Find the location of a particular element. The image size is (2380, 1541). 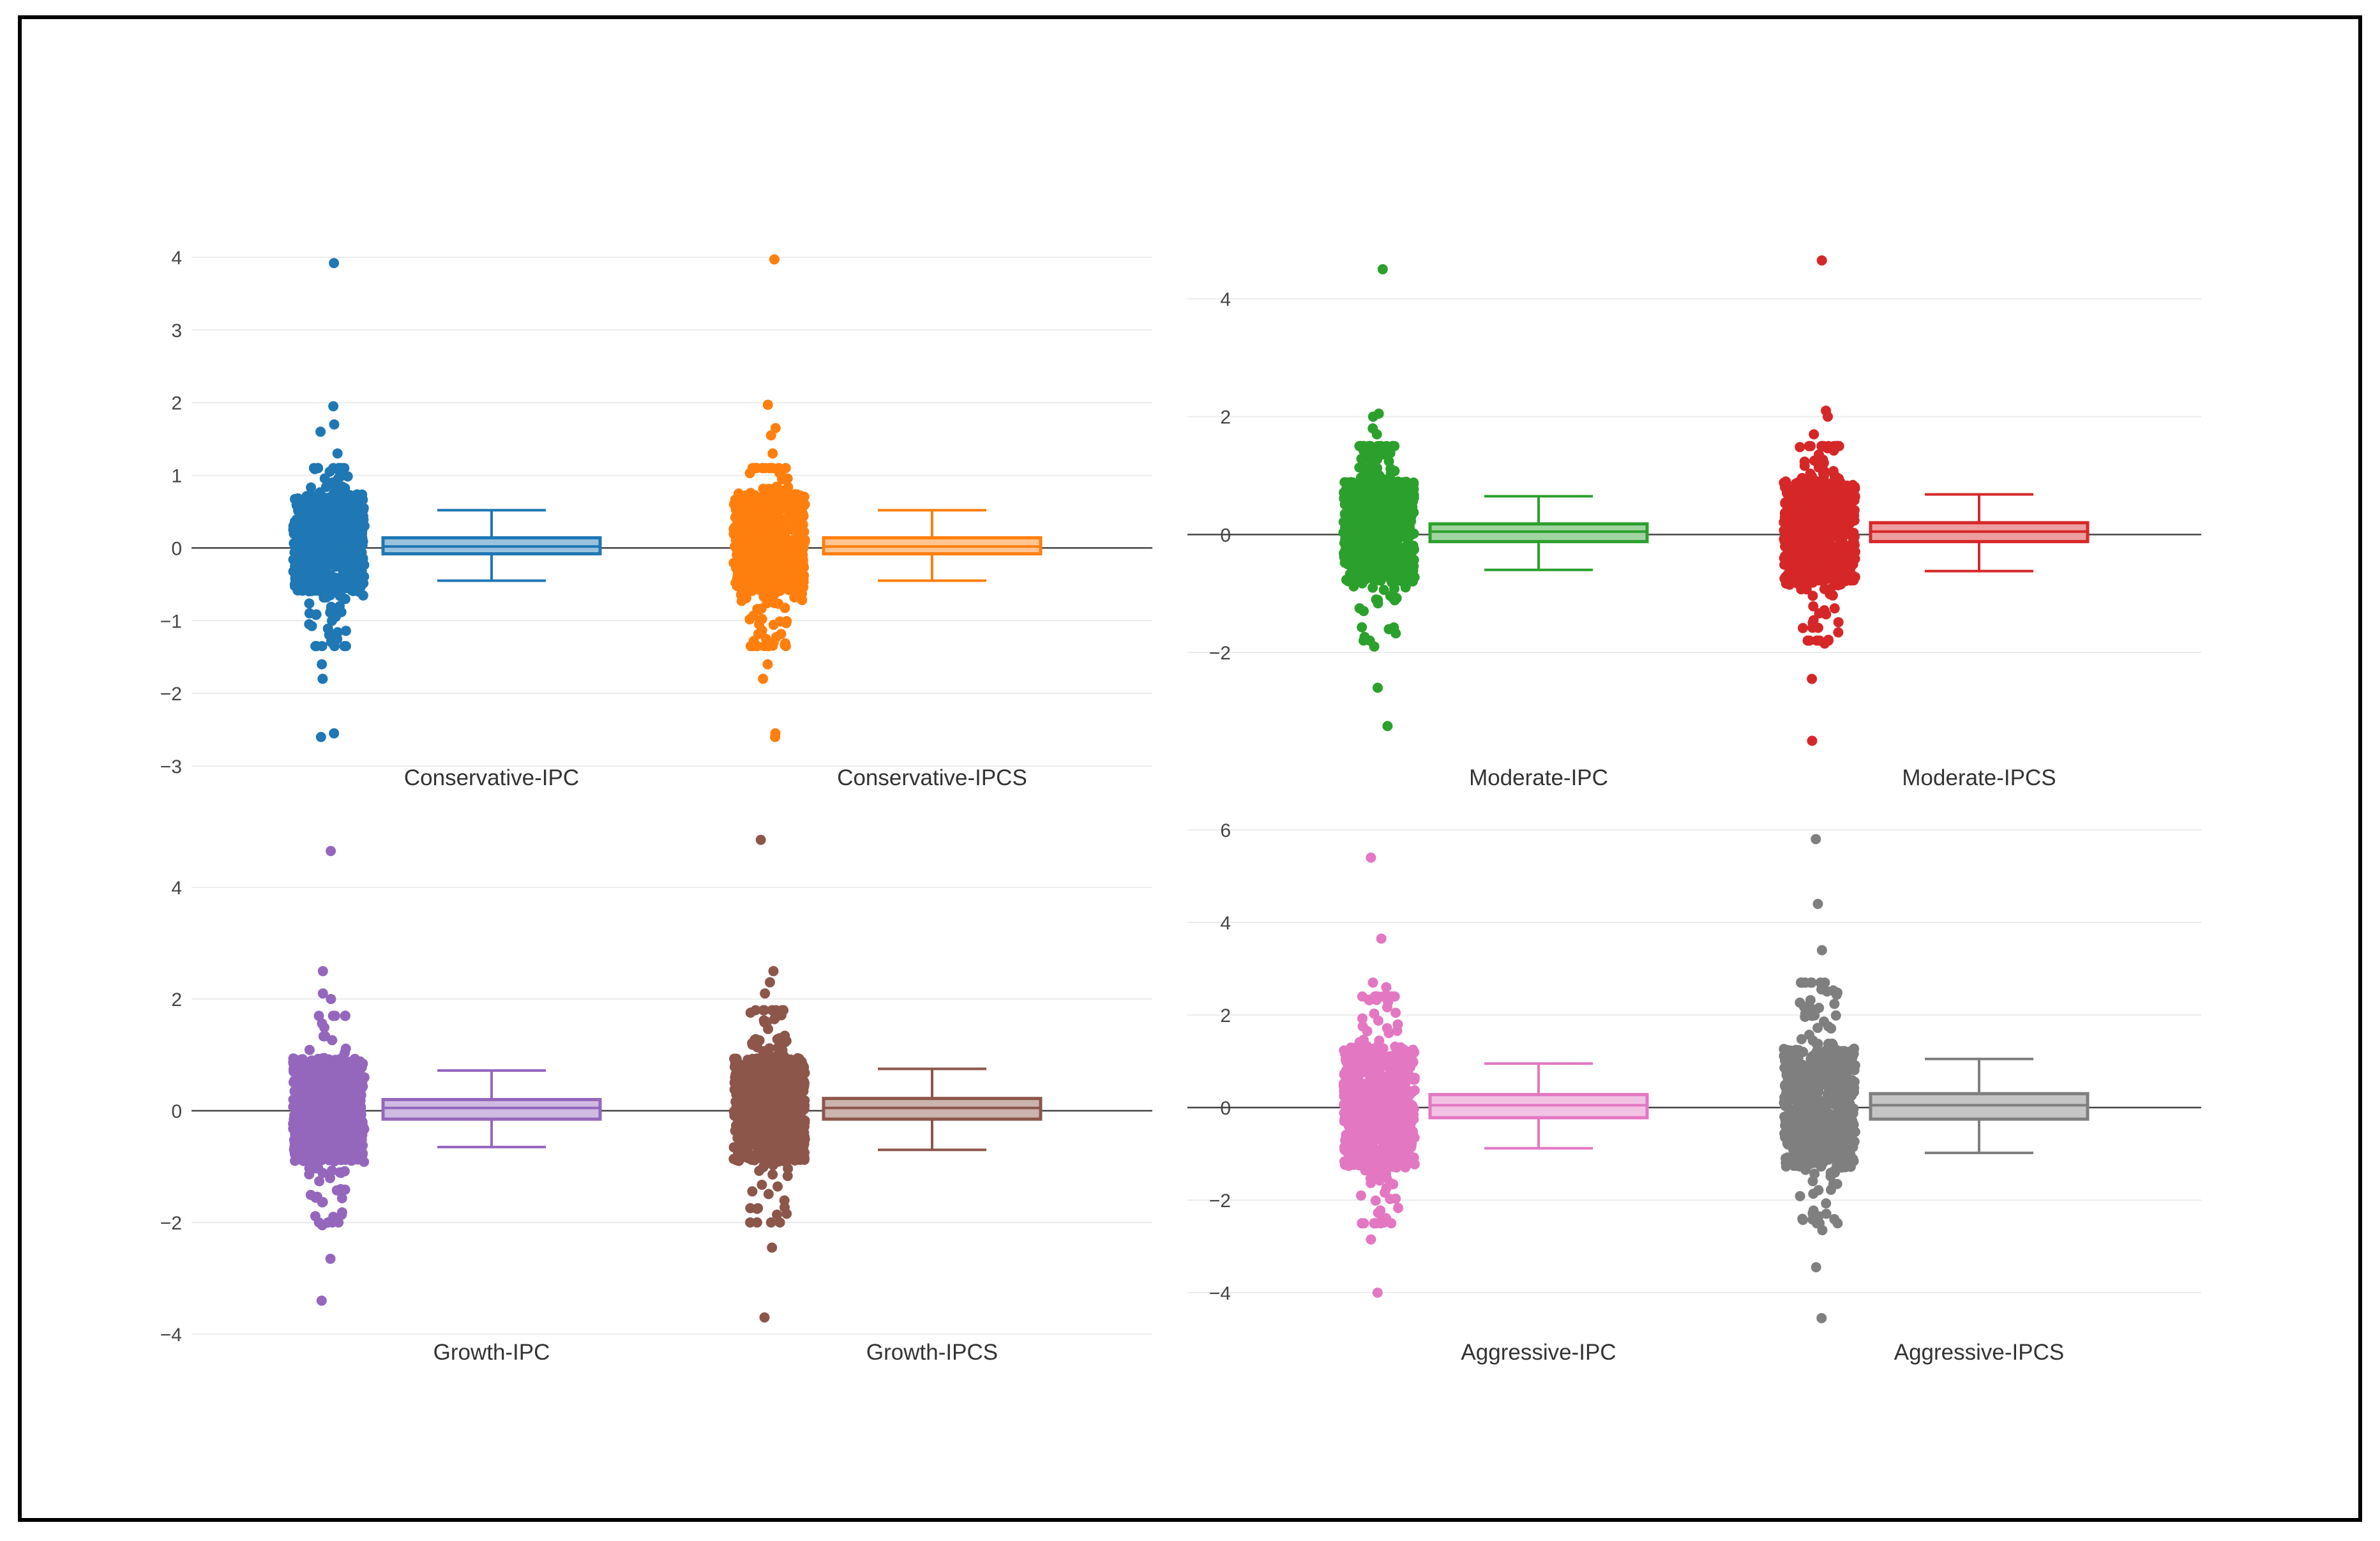

category-label-1-1: Moderate-IPCS is located at coordinates (1979, 777).